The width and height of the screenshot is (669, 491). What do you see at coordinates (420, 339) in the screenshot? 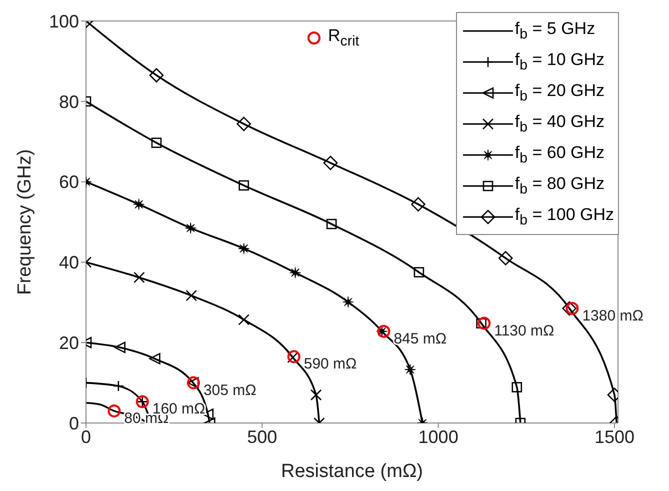
I see `annotation: 845 mΩ` at bounding box center [420, 339].